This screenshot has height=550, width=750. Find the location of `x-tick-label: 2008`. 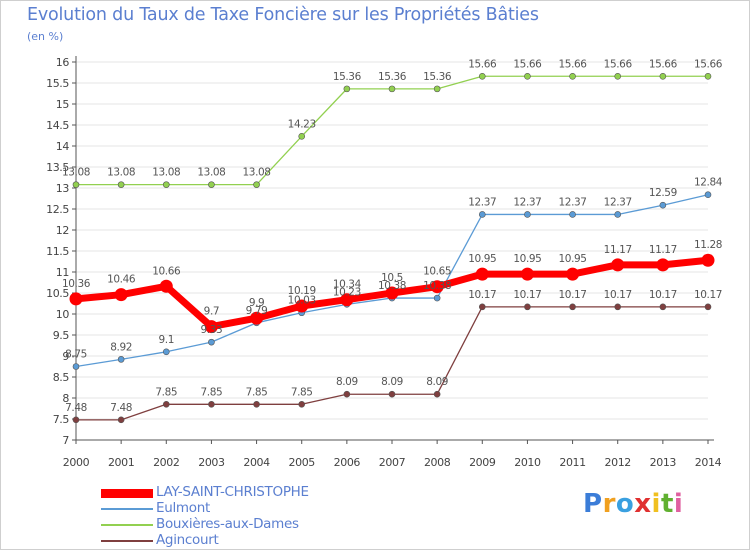

x-tick-label: 2008 is located at coordinates (437, 462).